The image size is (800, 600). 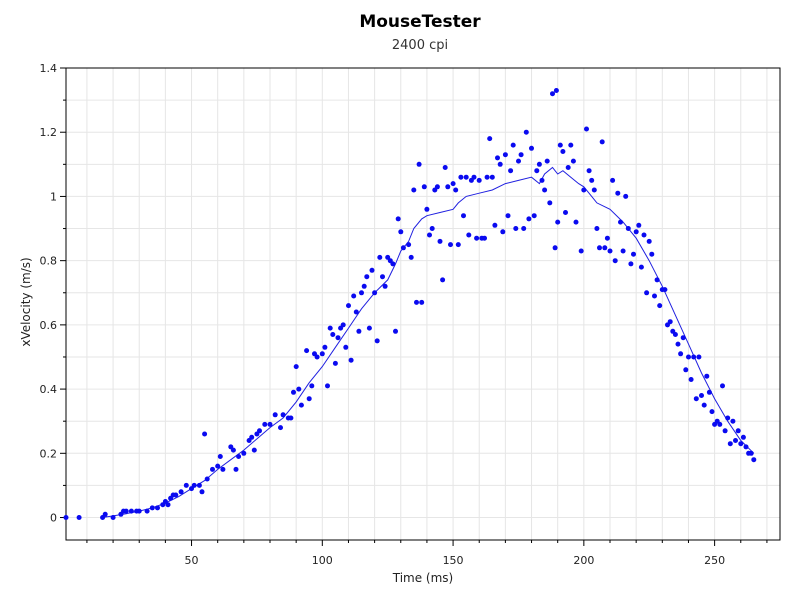 What do you see at coordinates (453, 560) in the screenshot?
I see `x-tick-label: 150` at bounding box center [453, 560].